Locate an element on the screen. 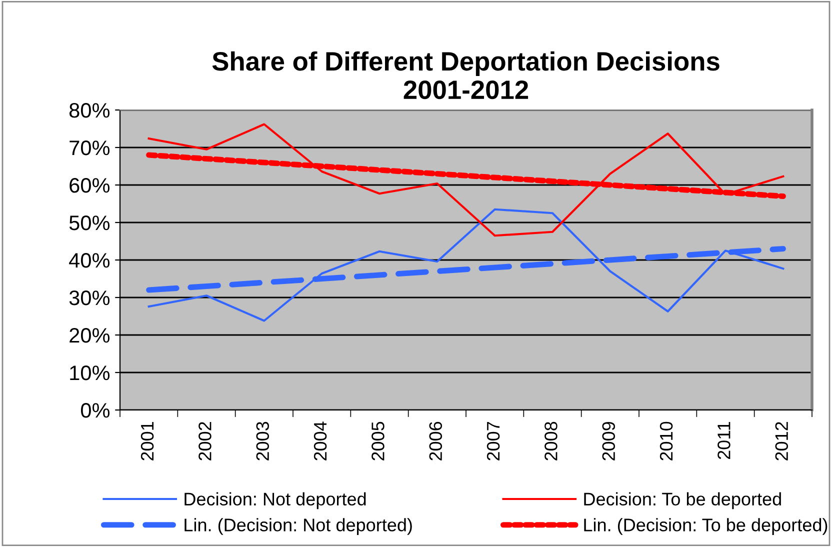  y-tick-label: 0% is located at coordinates (95, 410).